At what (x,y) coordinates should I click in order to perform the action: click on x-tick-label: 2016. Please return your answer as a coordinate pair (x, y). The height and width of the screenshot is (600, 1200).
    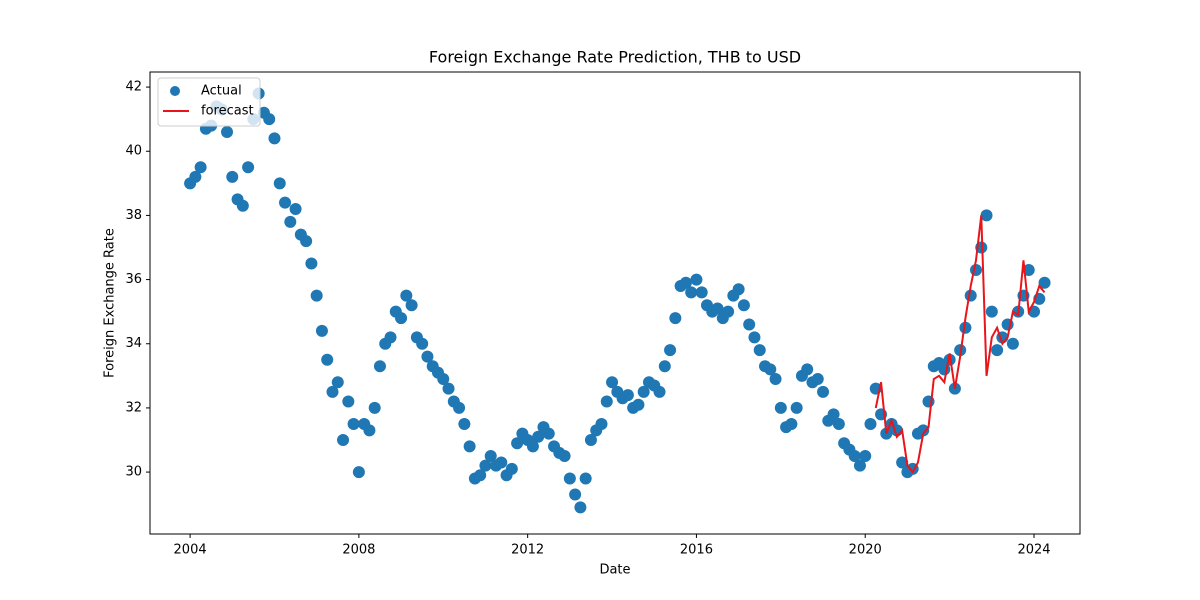
    Looking at the image, I should click on (696, 550).